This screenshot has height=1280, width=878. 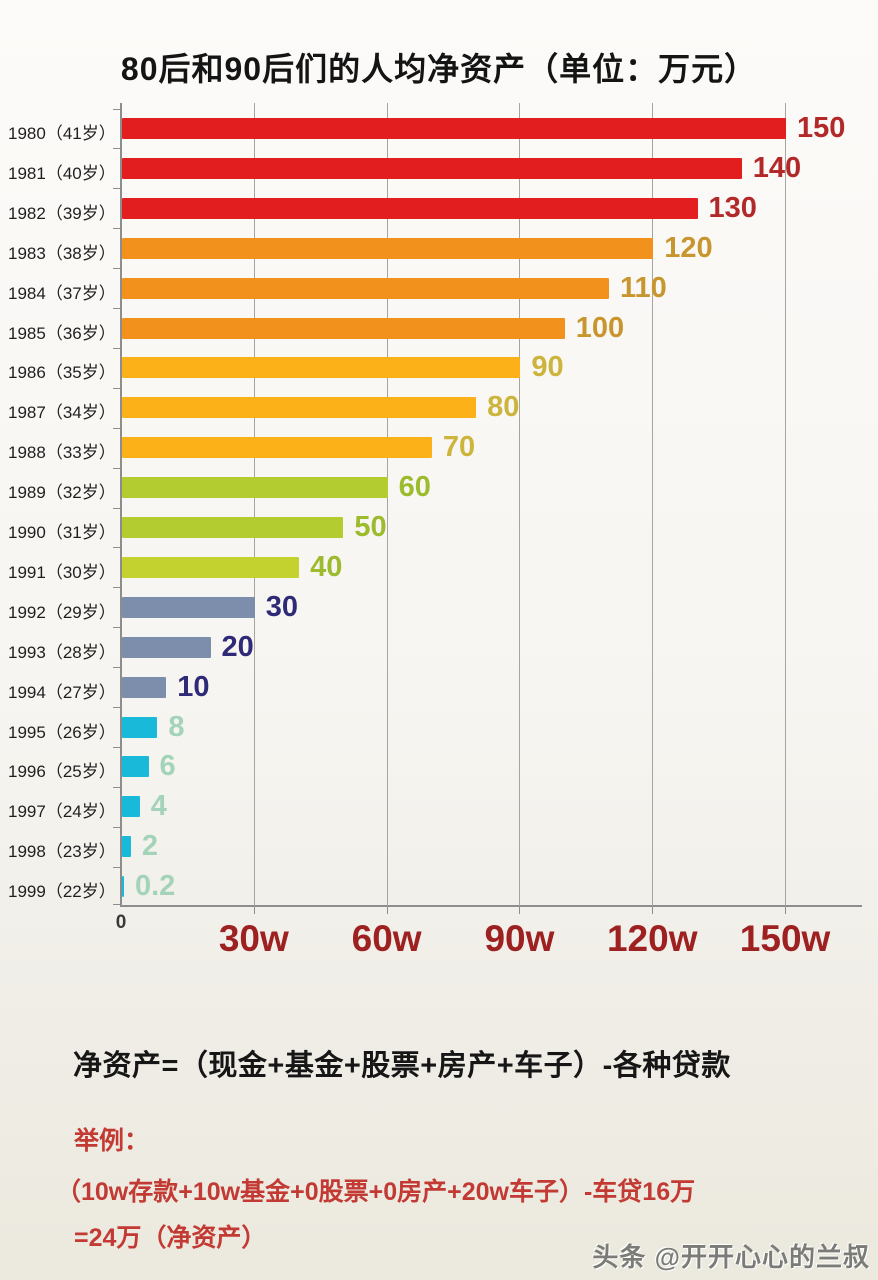 What do you see at coordinates (402, 1066) in the screenshot?
I see `net-worth-formula-text: 净资产=（现金+基金+股票+房产+车子）-各种贷款` at bounding box center [402, 1066].